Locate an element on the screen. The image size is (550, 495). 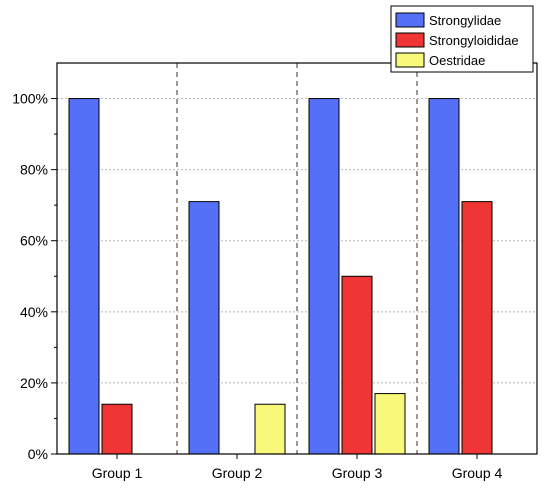
x-tick-label: Group 2 is located at coordinates (237, 473).